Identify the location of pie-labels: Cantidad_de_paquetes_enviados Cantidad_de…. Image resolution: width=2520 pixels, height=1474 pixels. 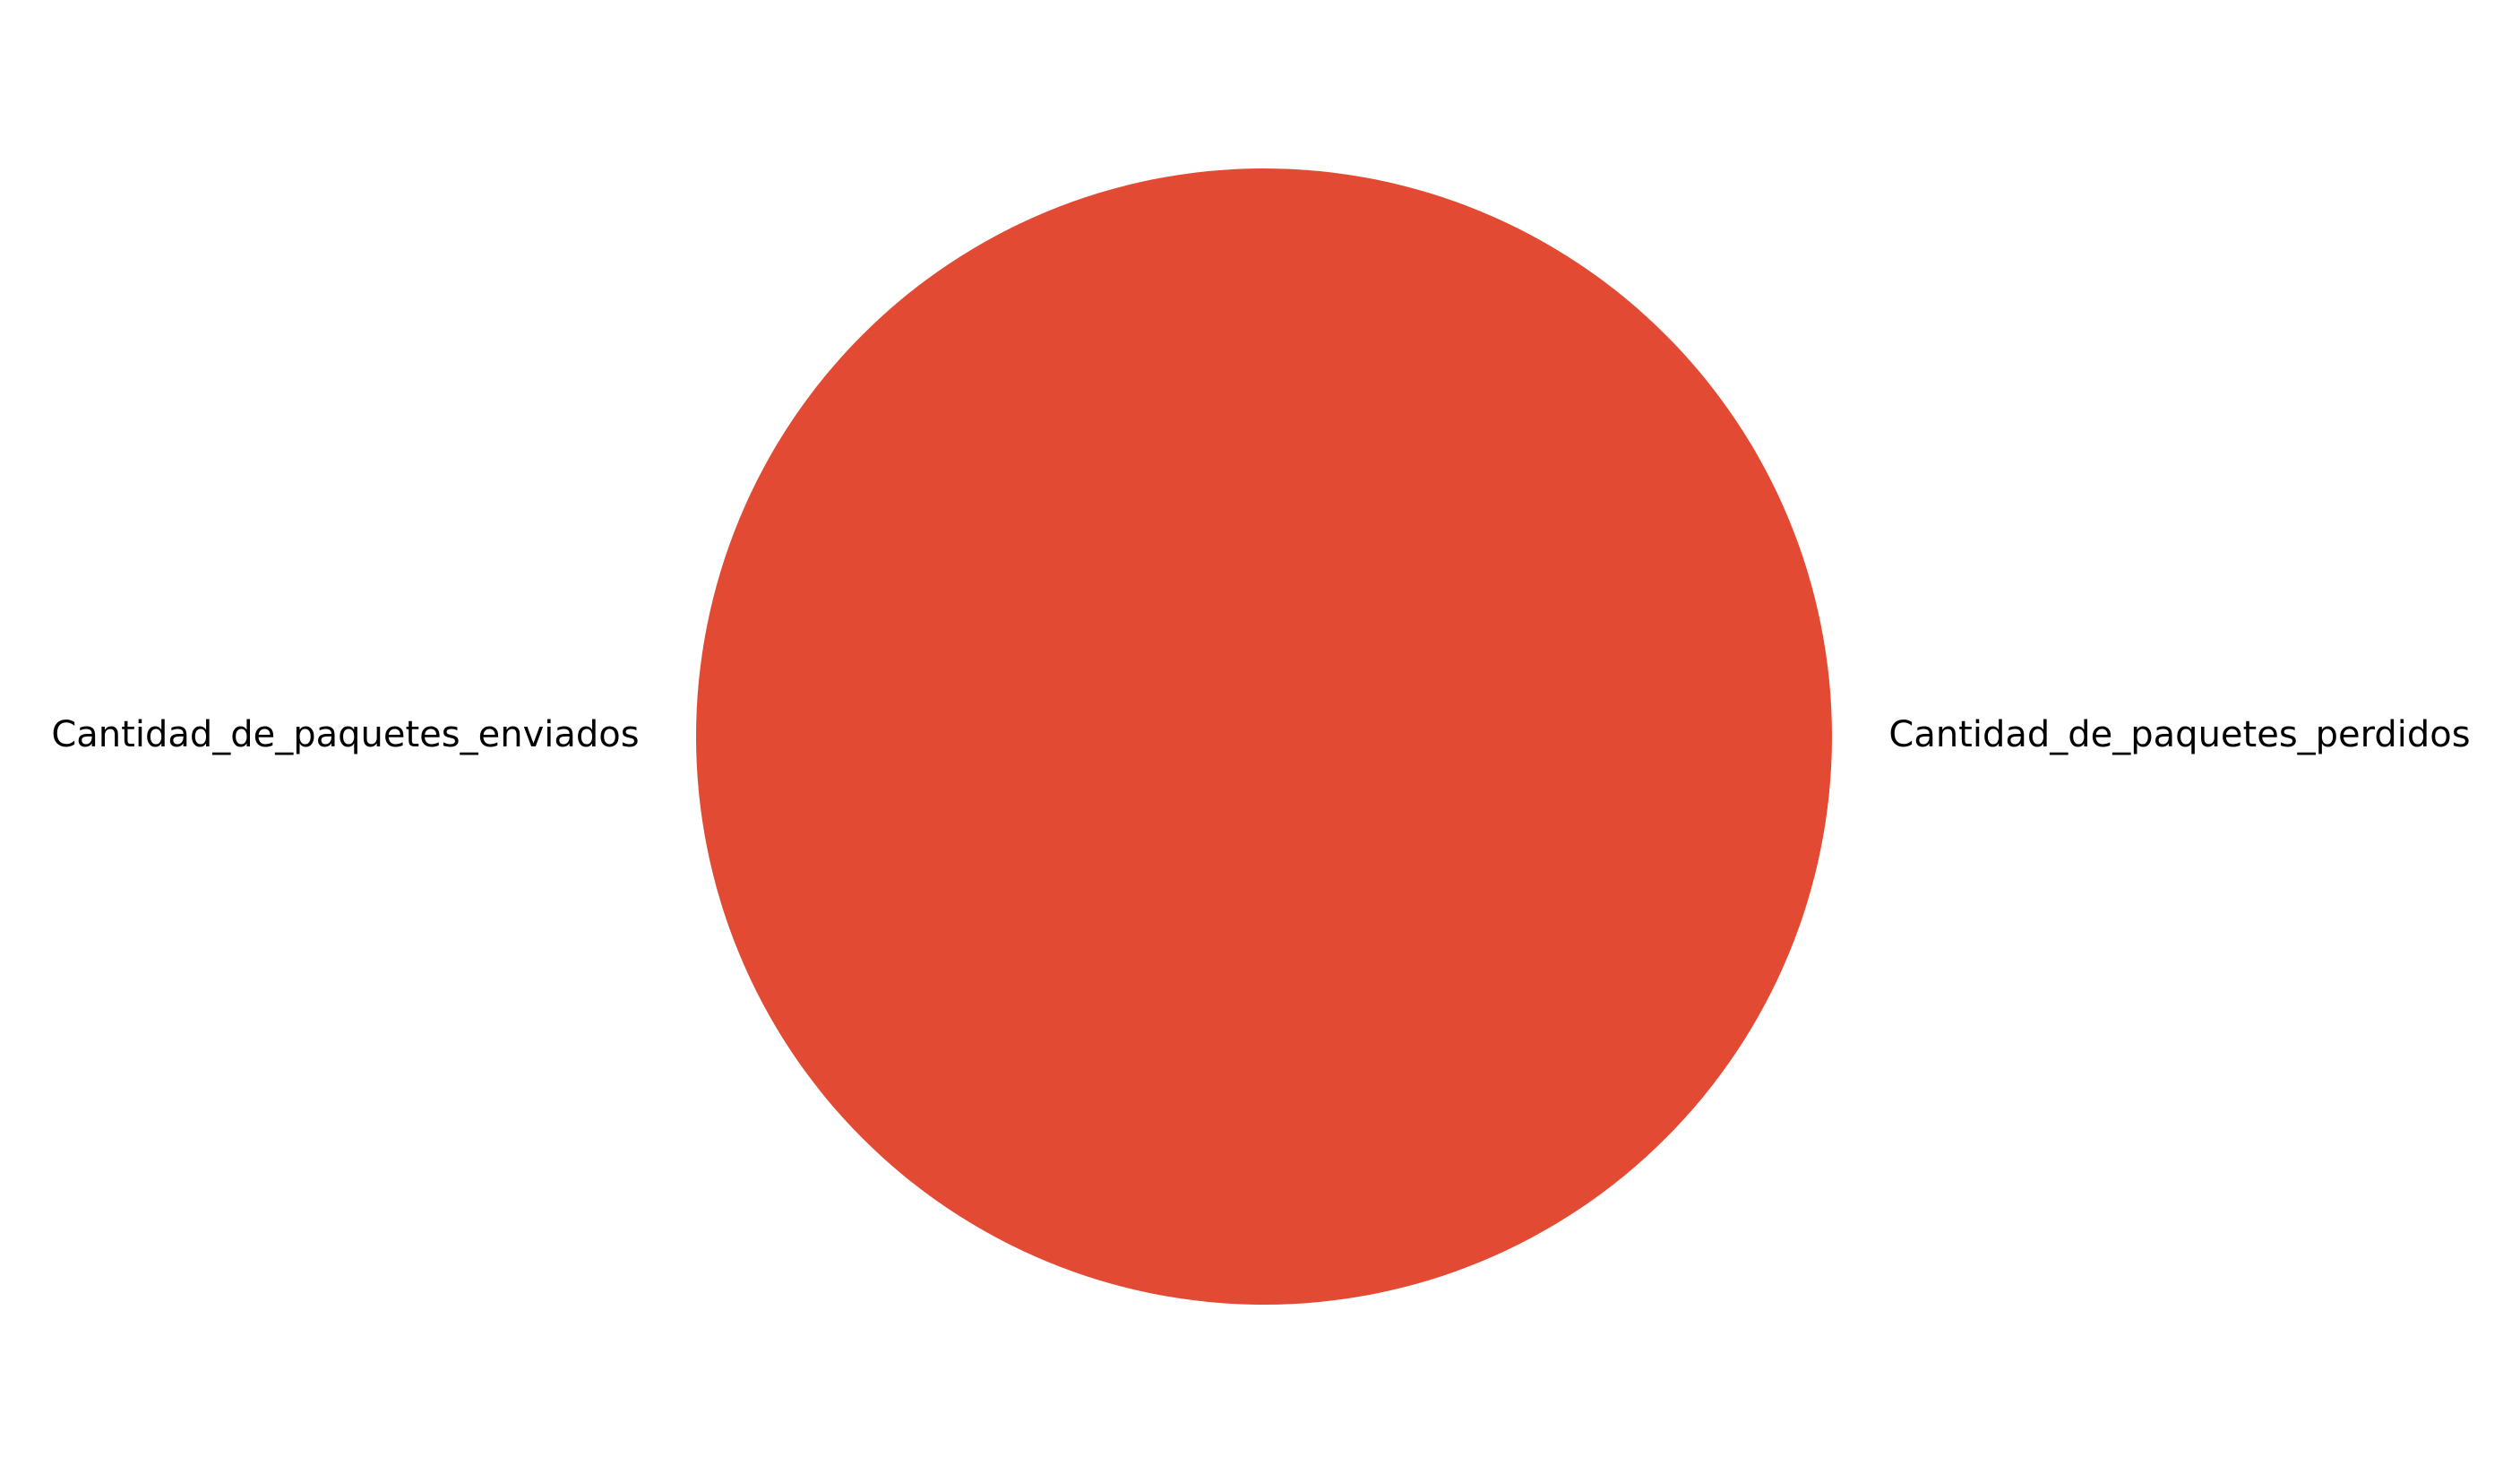
(1260, 735).